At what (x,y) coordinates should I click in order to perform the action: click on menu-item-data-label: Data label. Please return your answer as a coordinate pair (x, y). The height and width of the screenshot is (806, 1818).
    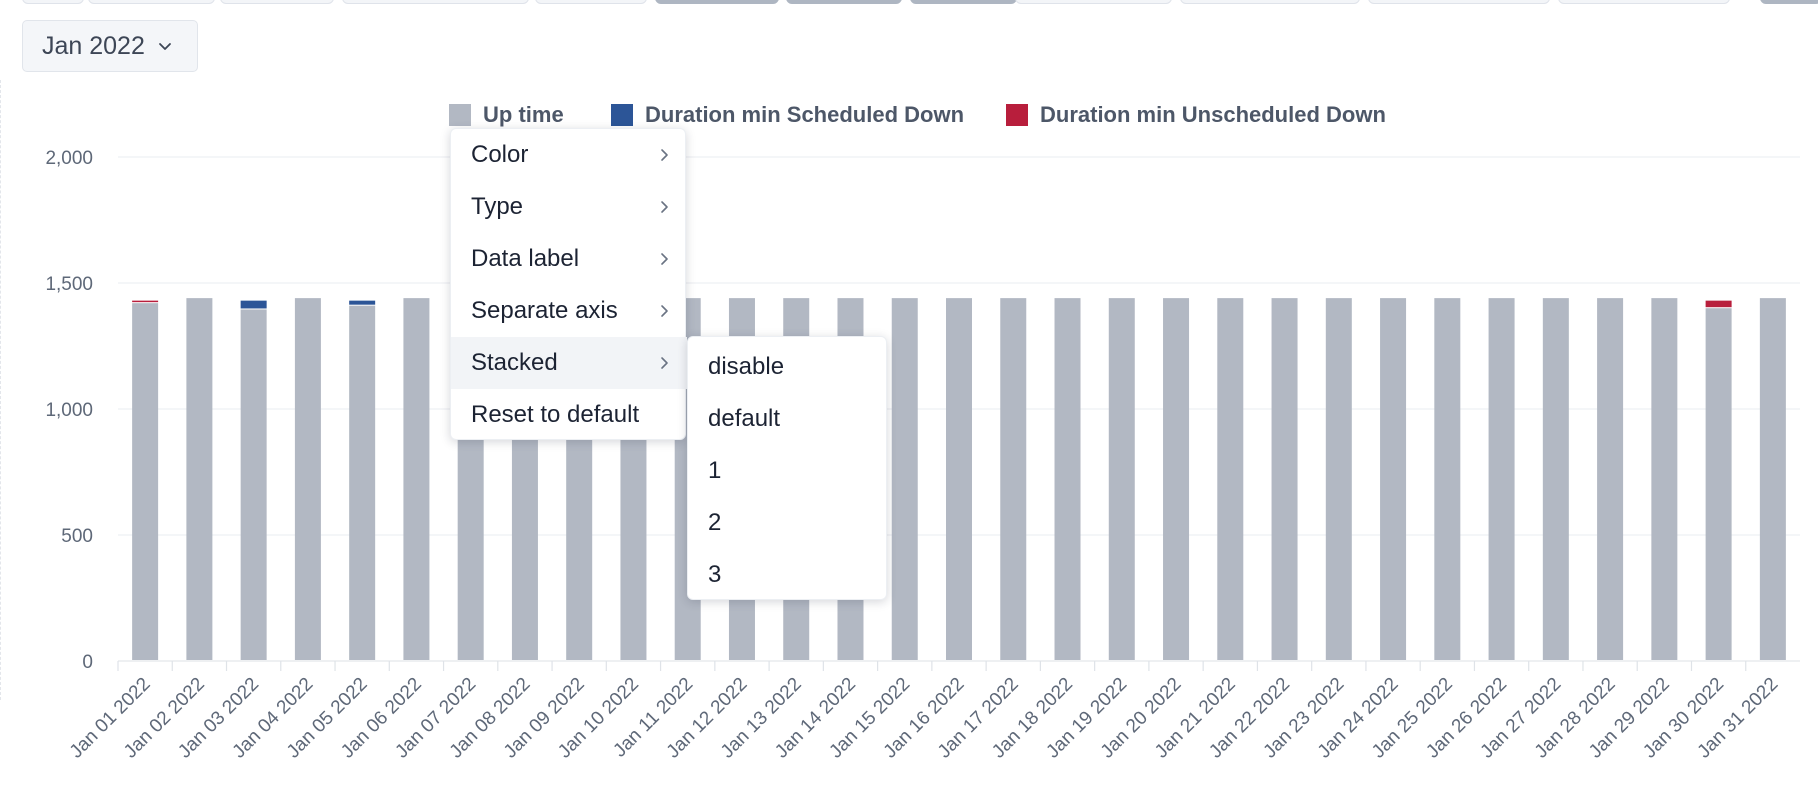
    Looking at the image, I should click on (569, 259).